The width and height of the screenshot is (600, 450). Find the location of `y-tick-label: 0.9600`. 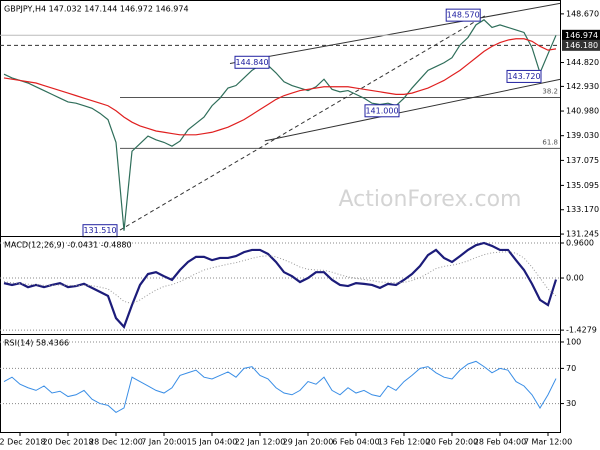

y-tick-label: 0.9600 is located at coordinates (580, 242).